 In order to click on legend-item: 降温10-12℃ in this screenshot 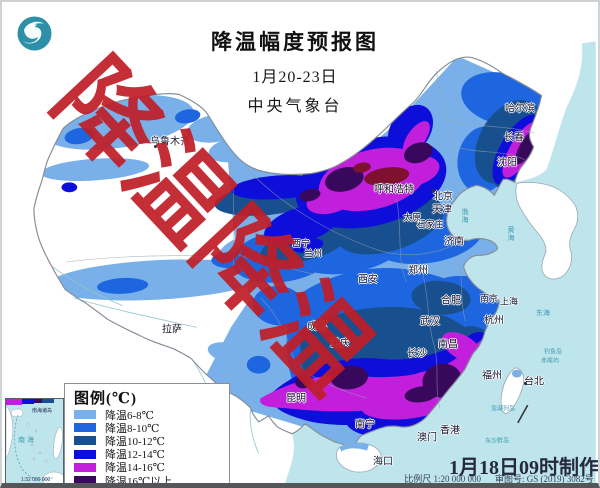, I will do `click(151, 441)`.